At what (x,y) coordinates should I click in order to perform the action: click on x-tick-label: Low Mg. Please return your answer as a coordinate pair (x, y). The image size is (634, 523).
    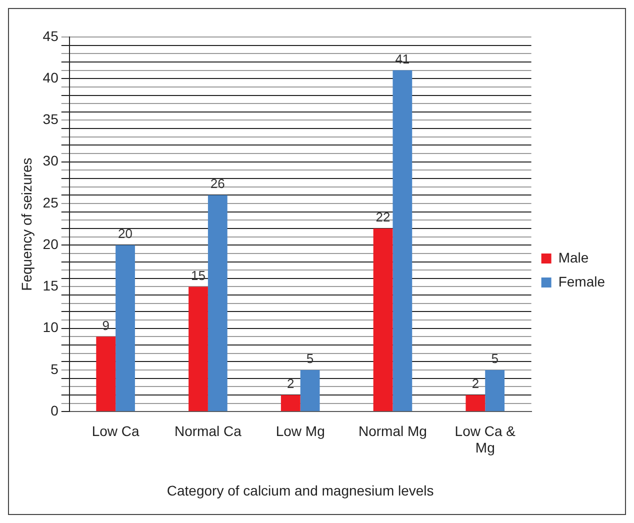
    Looking at the image, I should click on (300, 430).